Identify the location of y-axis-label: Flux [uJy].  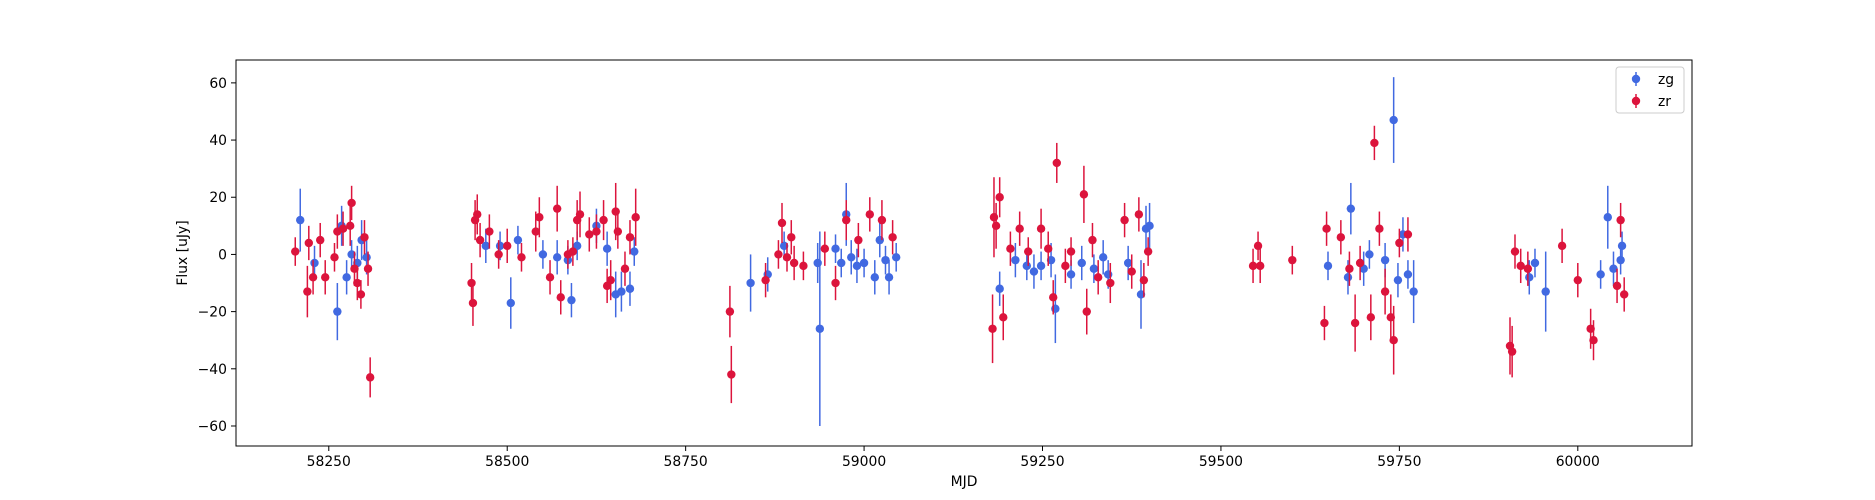
(183, 252).